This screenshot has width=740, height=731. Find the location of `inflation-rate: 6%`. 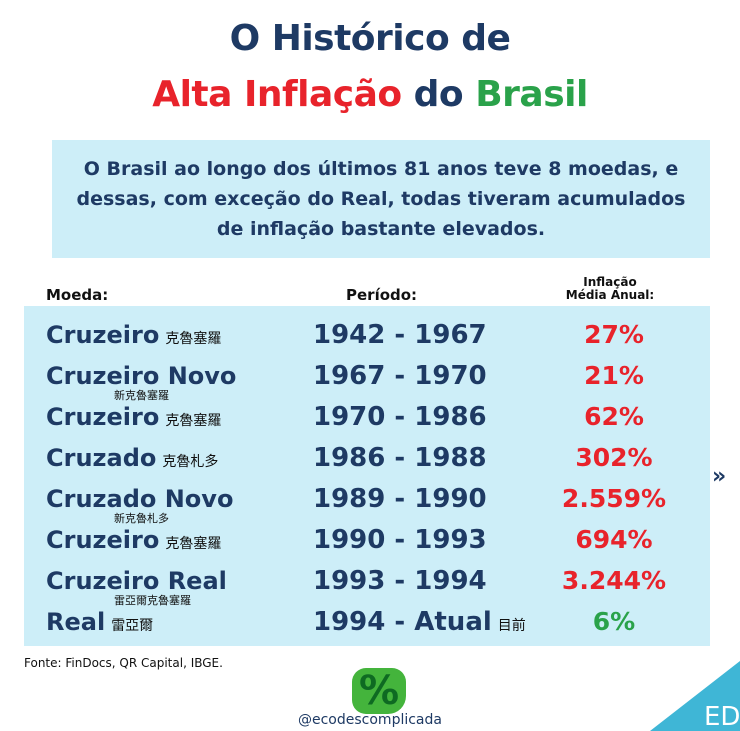

inflation-rate: 6% is located at coordinates (614, 621).